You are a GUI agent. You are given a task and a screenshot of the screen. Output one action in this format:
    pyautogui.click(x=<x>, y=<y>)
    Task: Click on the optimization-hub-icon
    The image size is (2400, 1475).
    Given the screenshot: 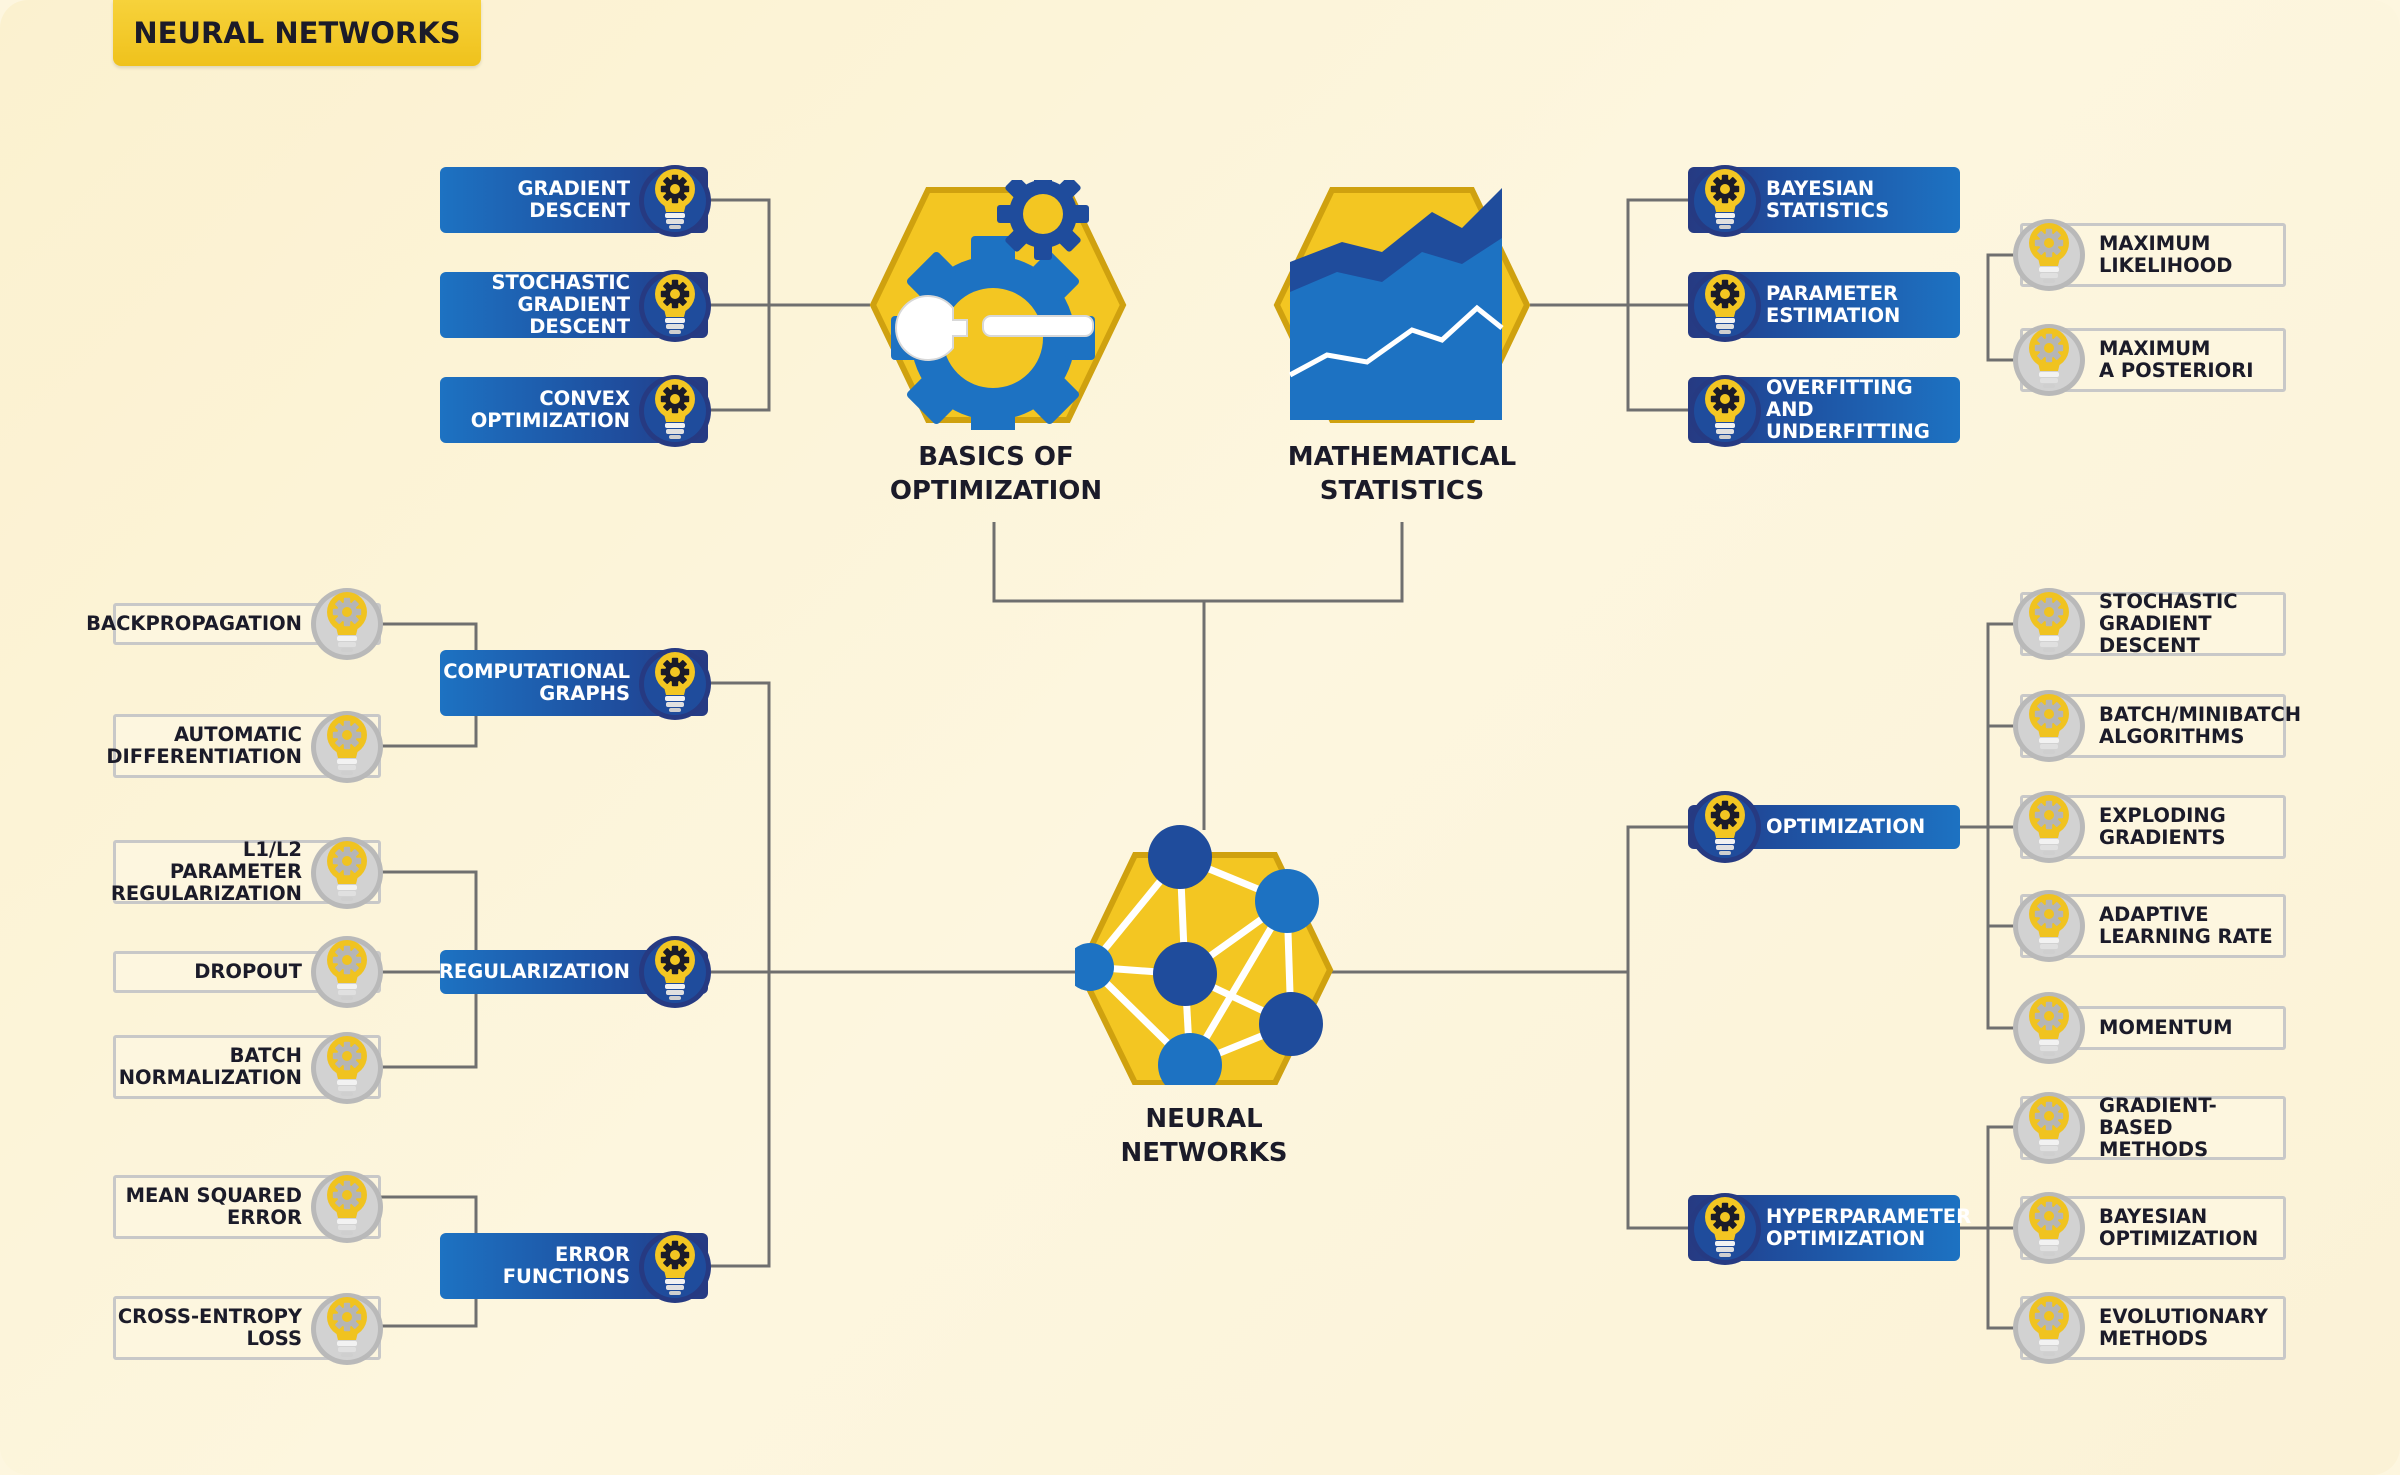 What is the action you would take?
    pyautogui.click(x=998, y=305)
    